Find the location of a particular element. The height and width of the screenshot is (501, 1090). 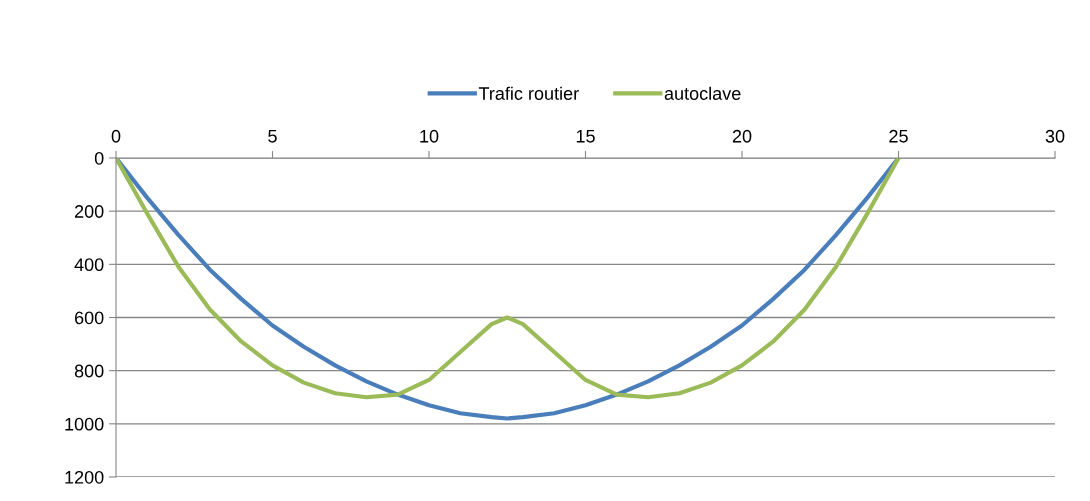

y-tick-label: 1200 is located at coordinates (84, 477).